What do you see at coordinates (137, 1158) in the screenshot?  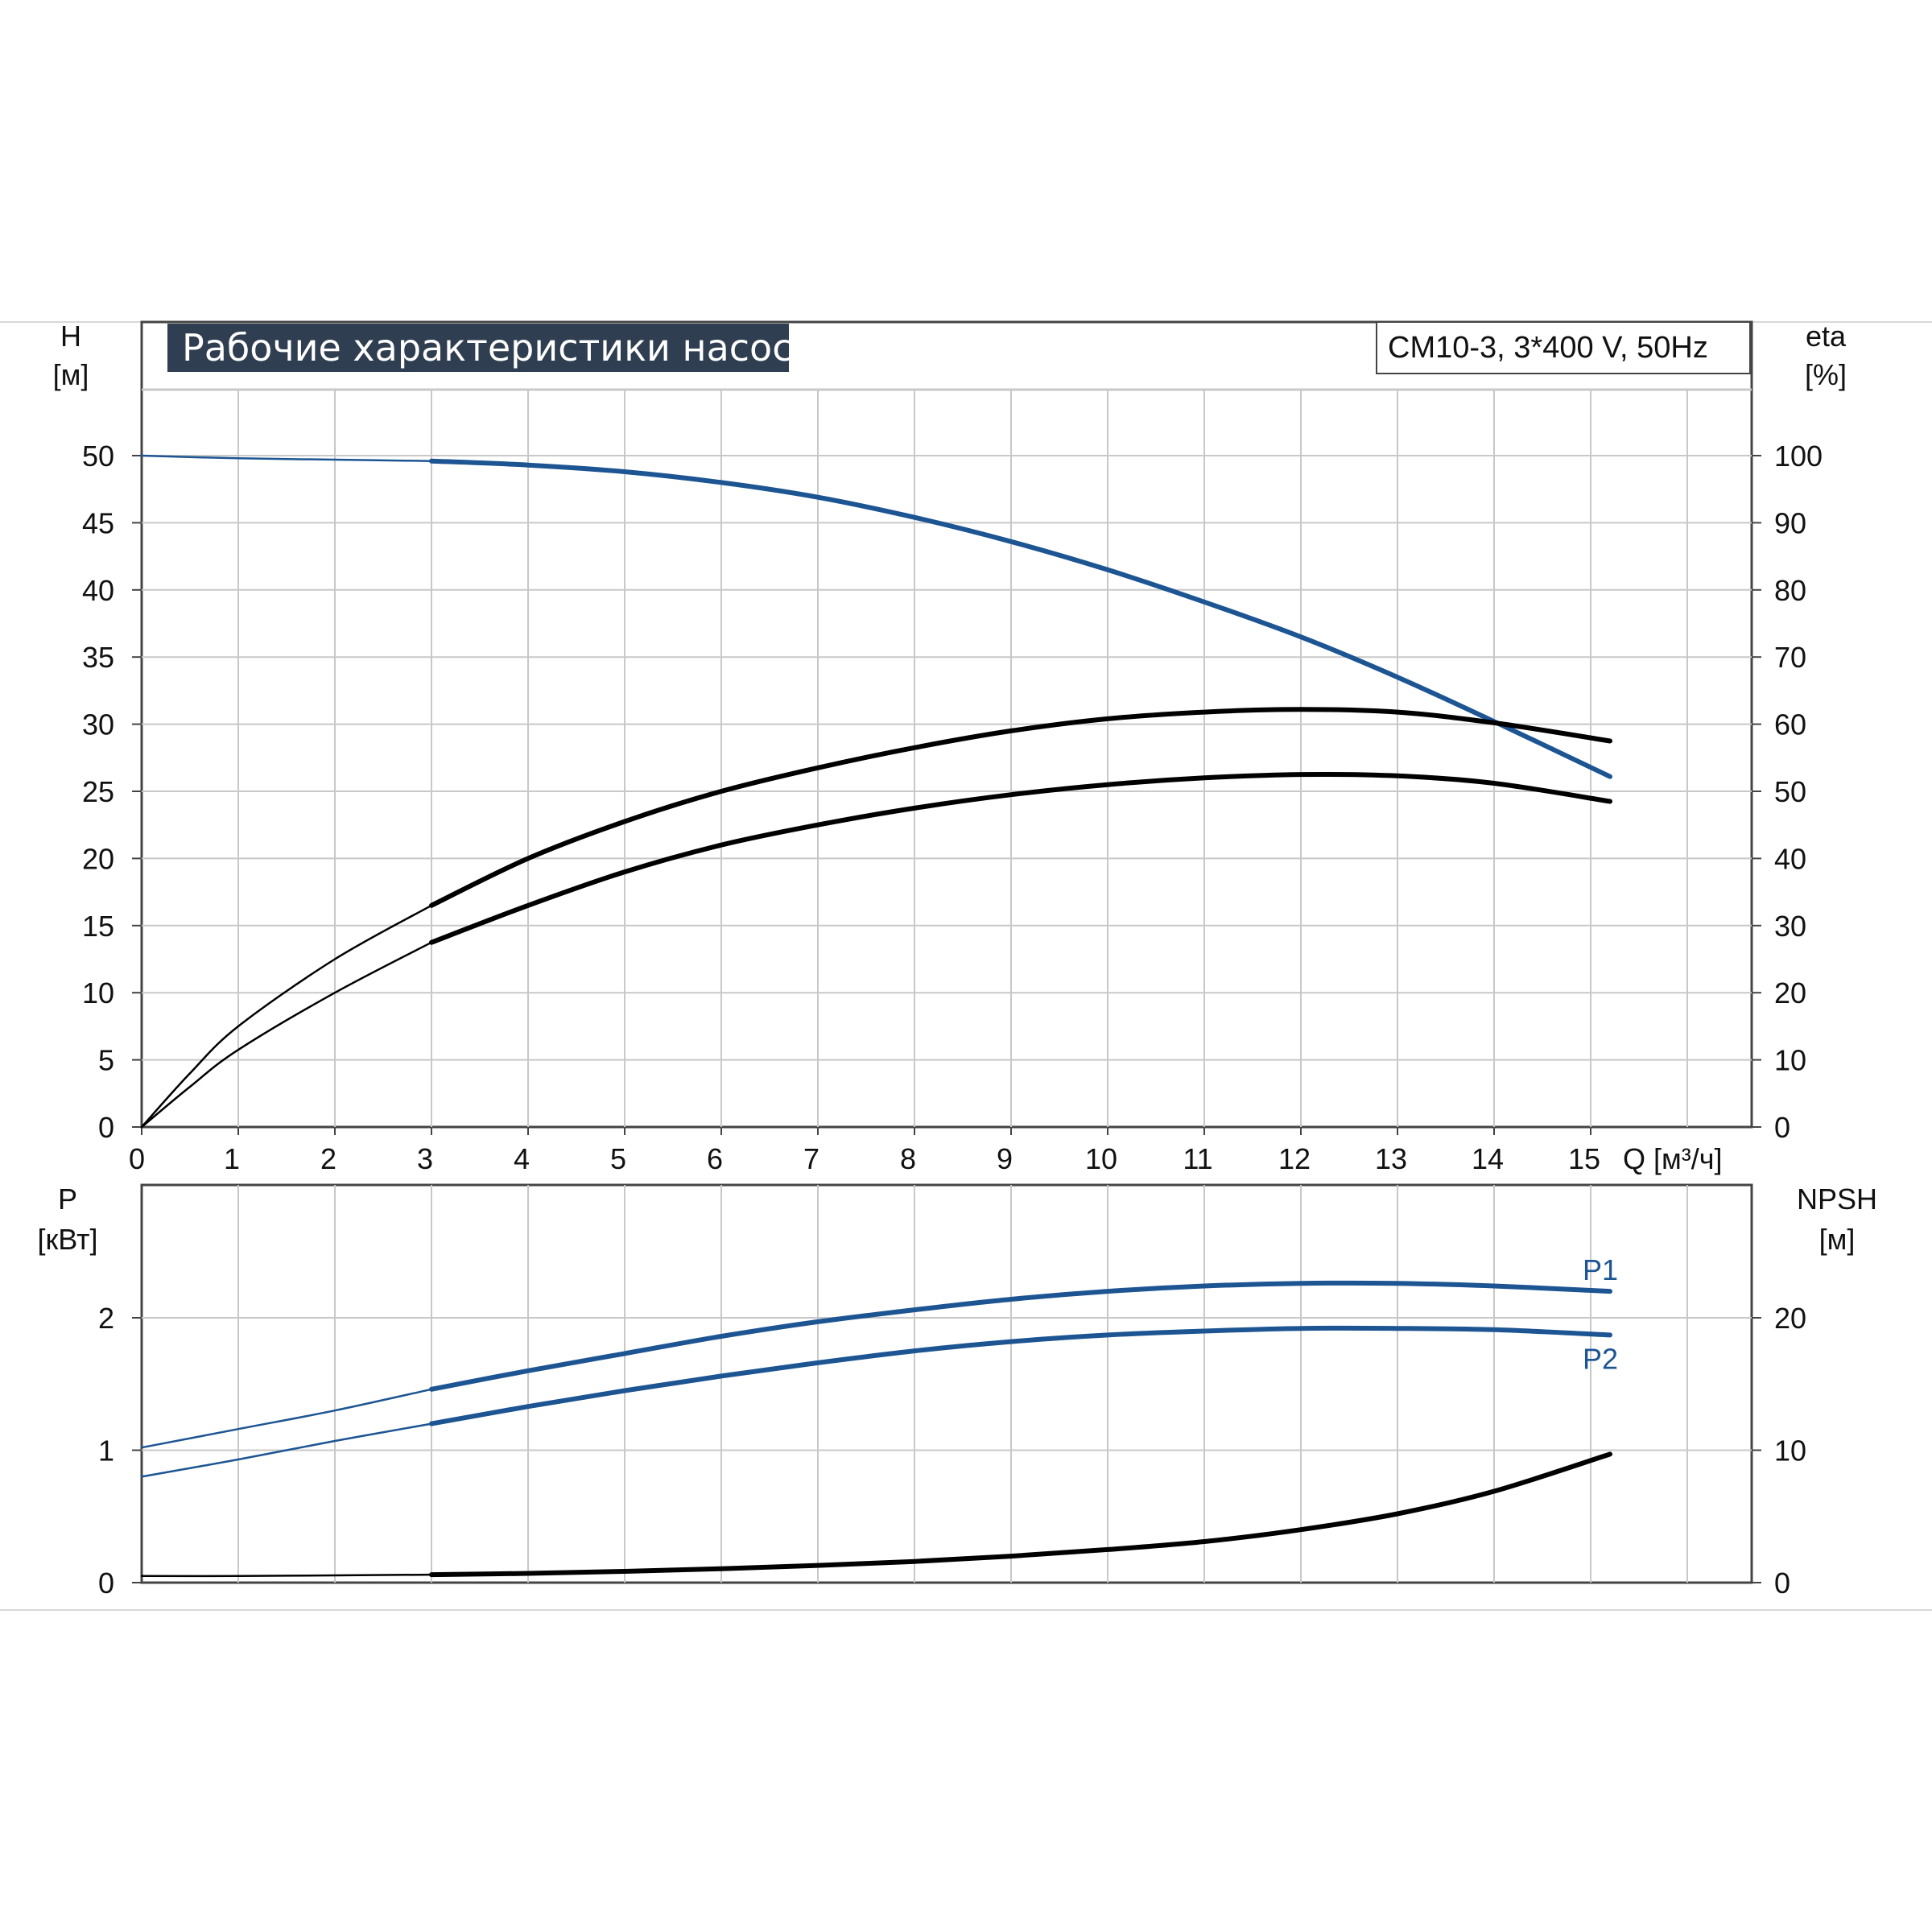 I see `x-tick-label: 0` at bounding box center [137, 1158].